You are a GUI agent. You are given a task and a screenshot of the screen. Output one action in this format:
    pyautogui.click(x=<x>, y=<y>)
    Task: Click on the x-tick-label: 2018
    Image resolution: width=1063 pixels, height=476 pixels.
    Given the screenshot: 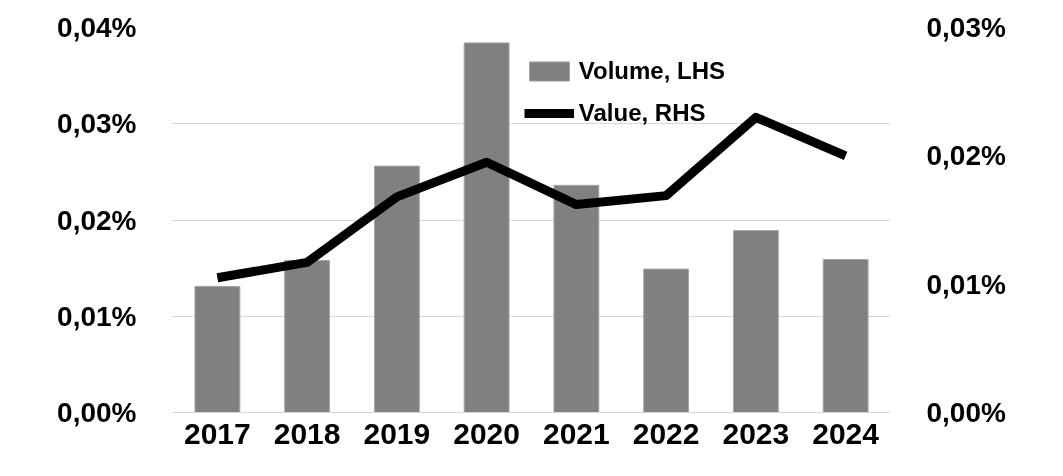 What is the action you would take?
    pyautogui.click(x=307, y=433)
    